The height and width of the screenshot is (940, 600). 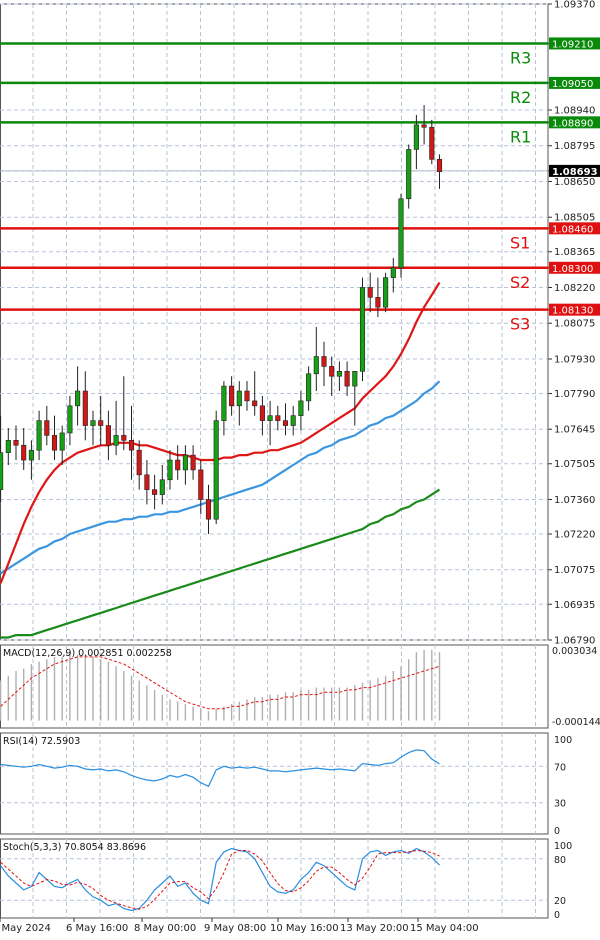 What do you see at coordinates (520, 97) in the screenshot?
I see `level-label-r2: R2` at bounding box center [520, 97].